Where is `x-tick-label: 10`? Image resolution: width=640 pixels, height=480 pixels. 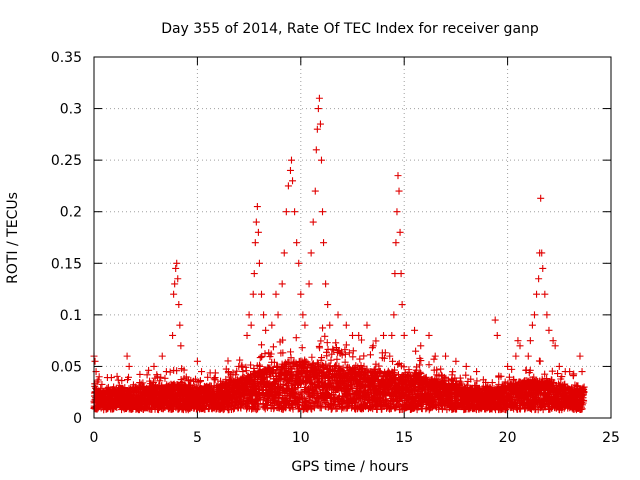
x-tick-label: 10 is located at coordinates (301, 438).